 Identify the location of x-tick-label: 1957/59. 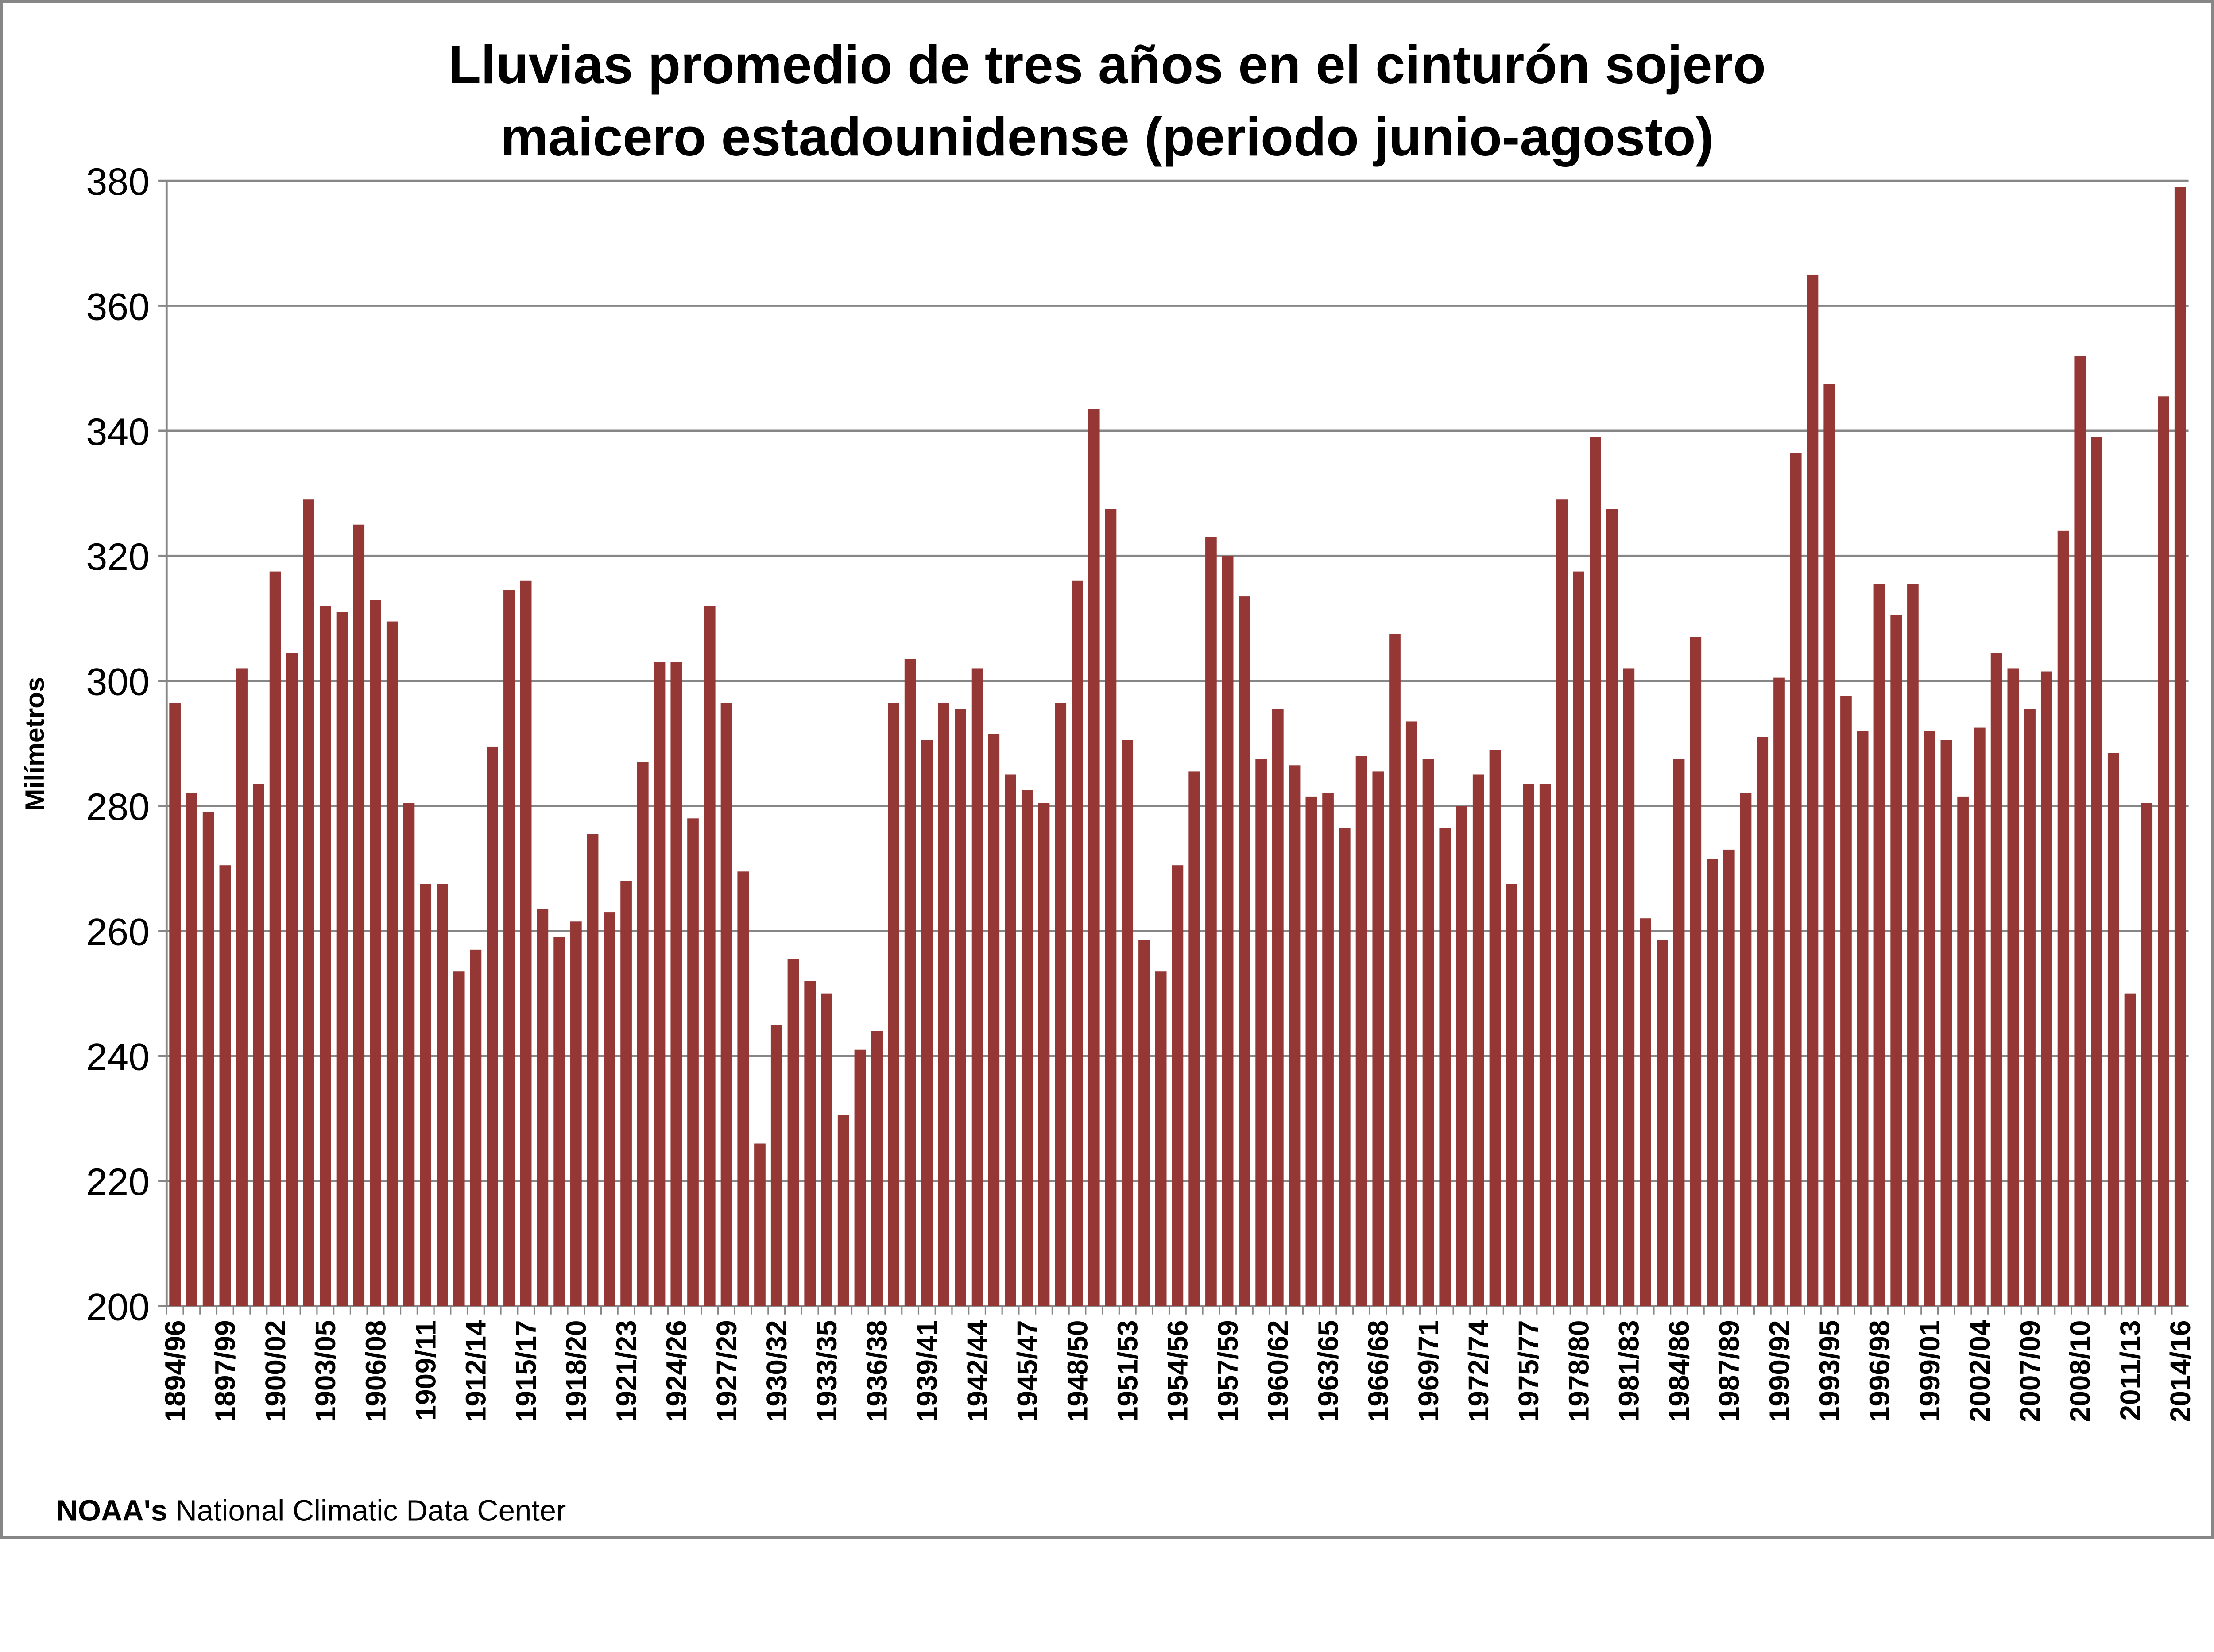
(1228, 1371).